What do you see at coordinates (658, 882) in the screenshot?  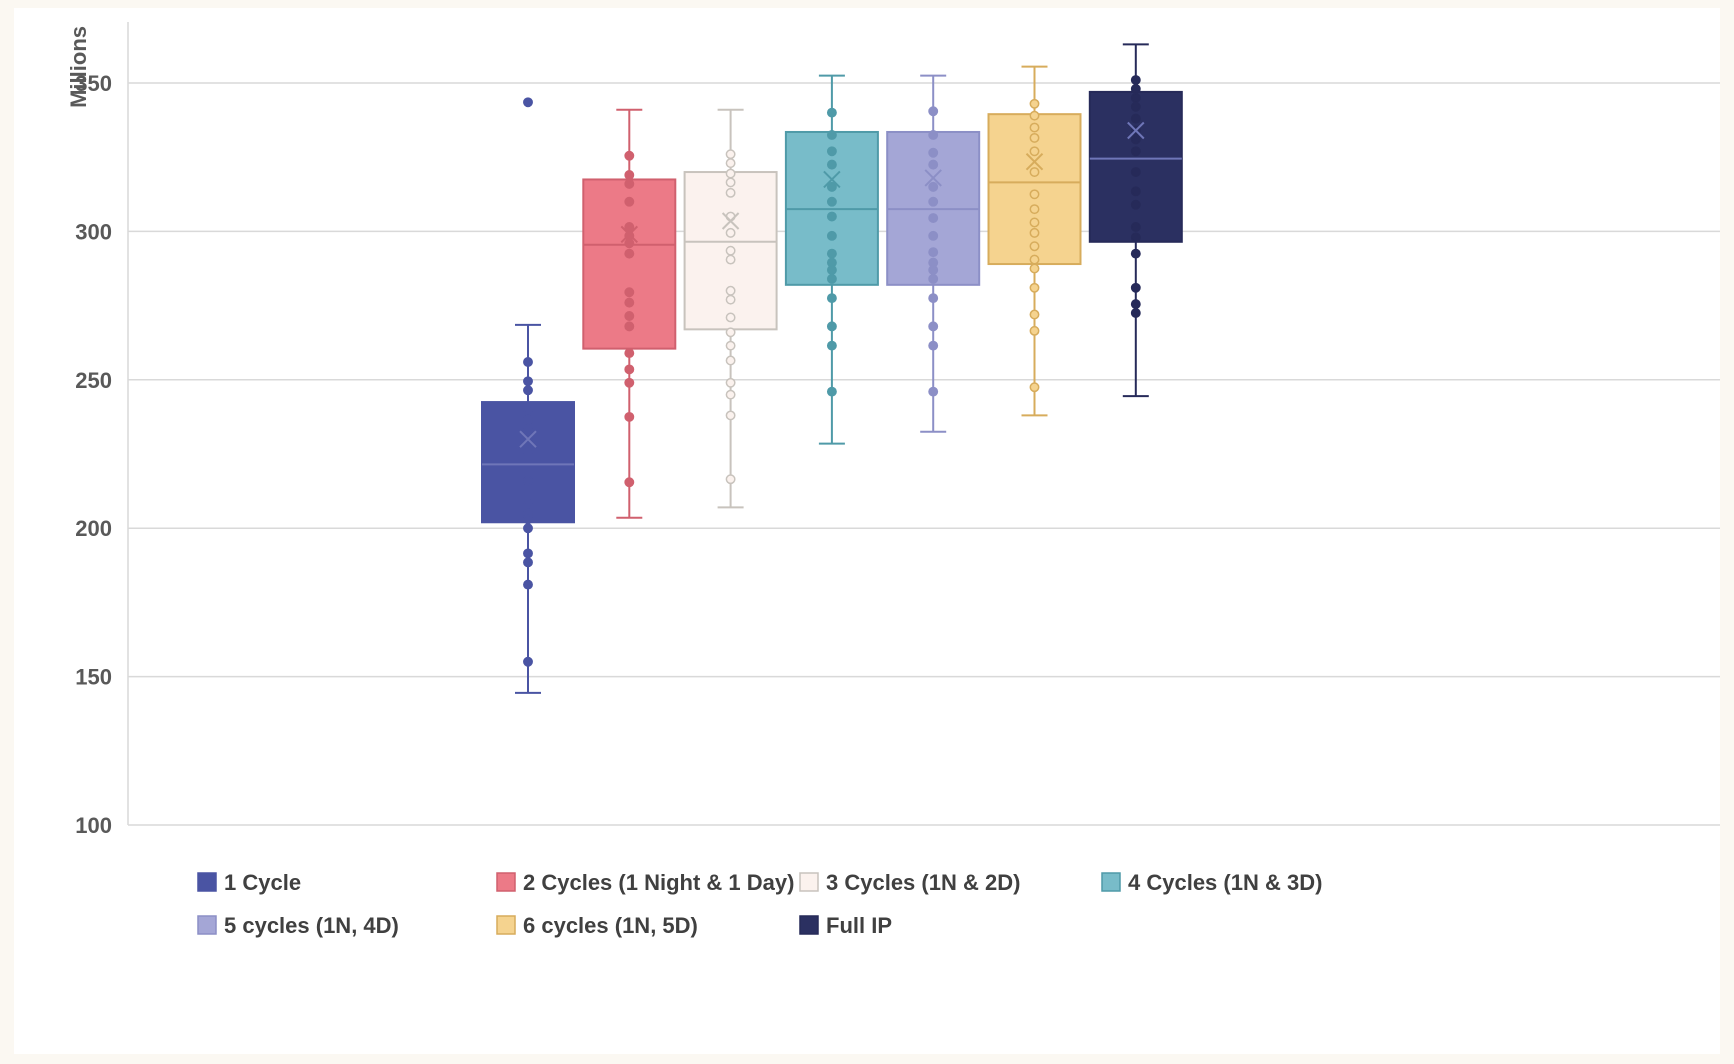 I see `legend-label: 2 Cycles (1 Night & 1 Day)` at bounding box center [658, 882].